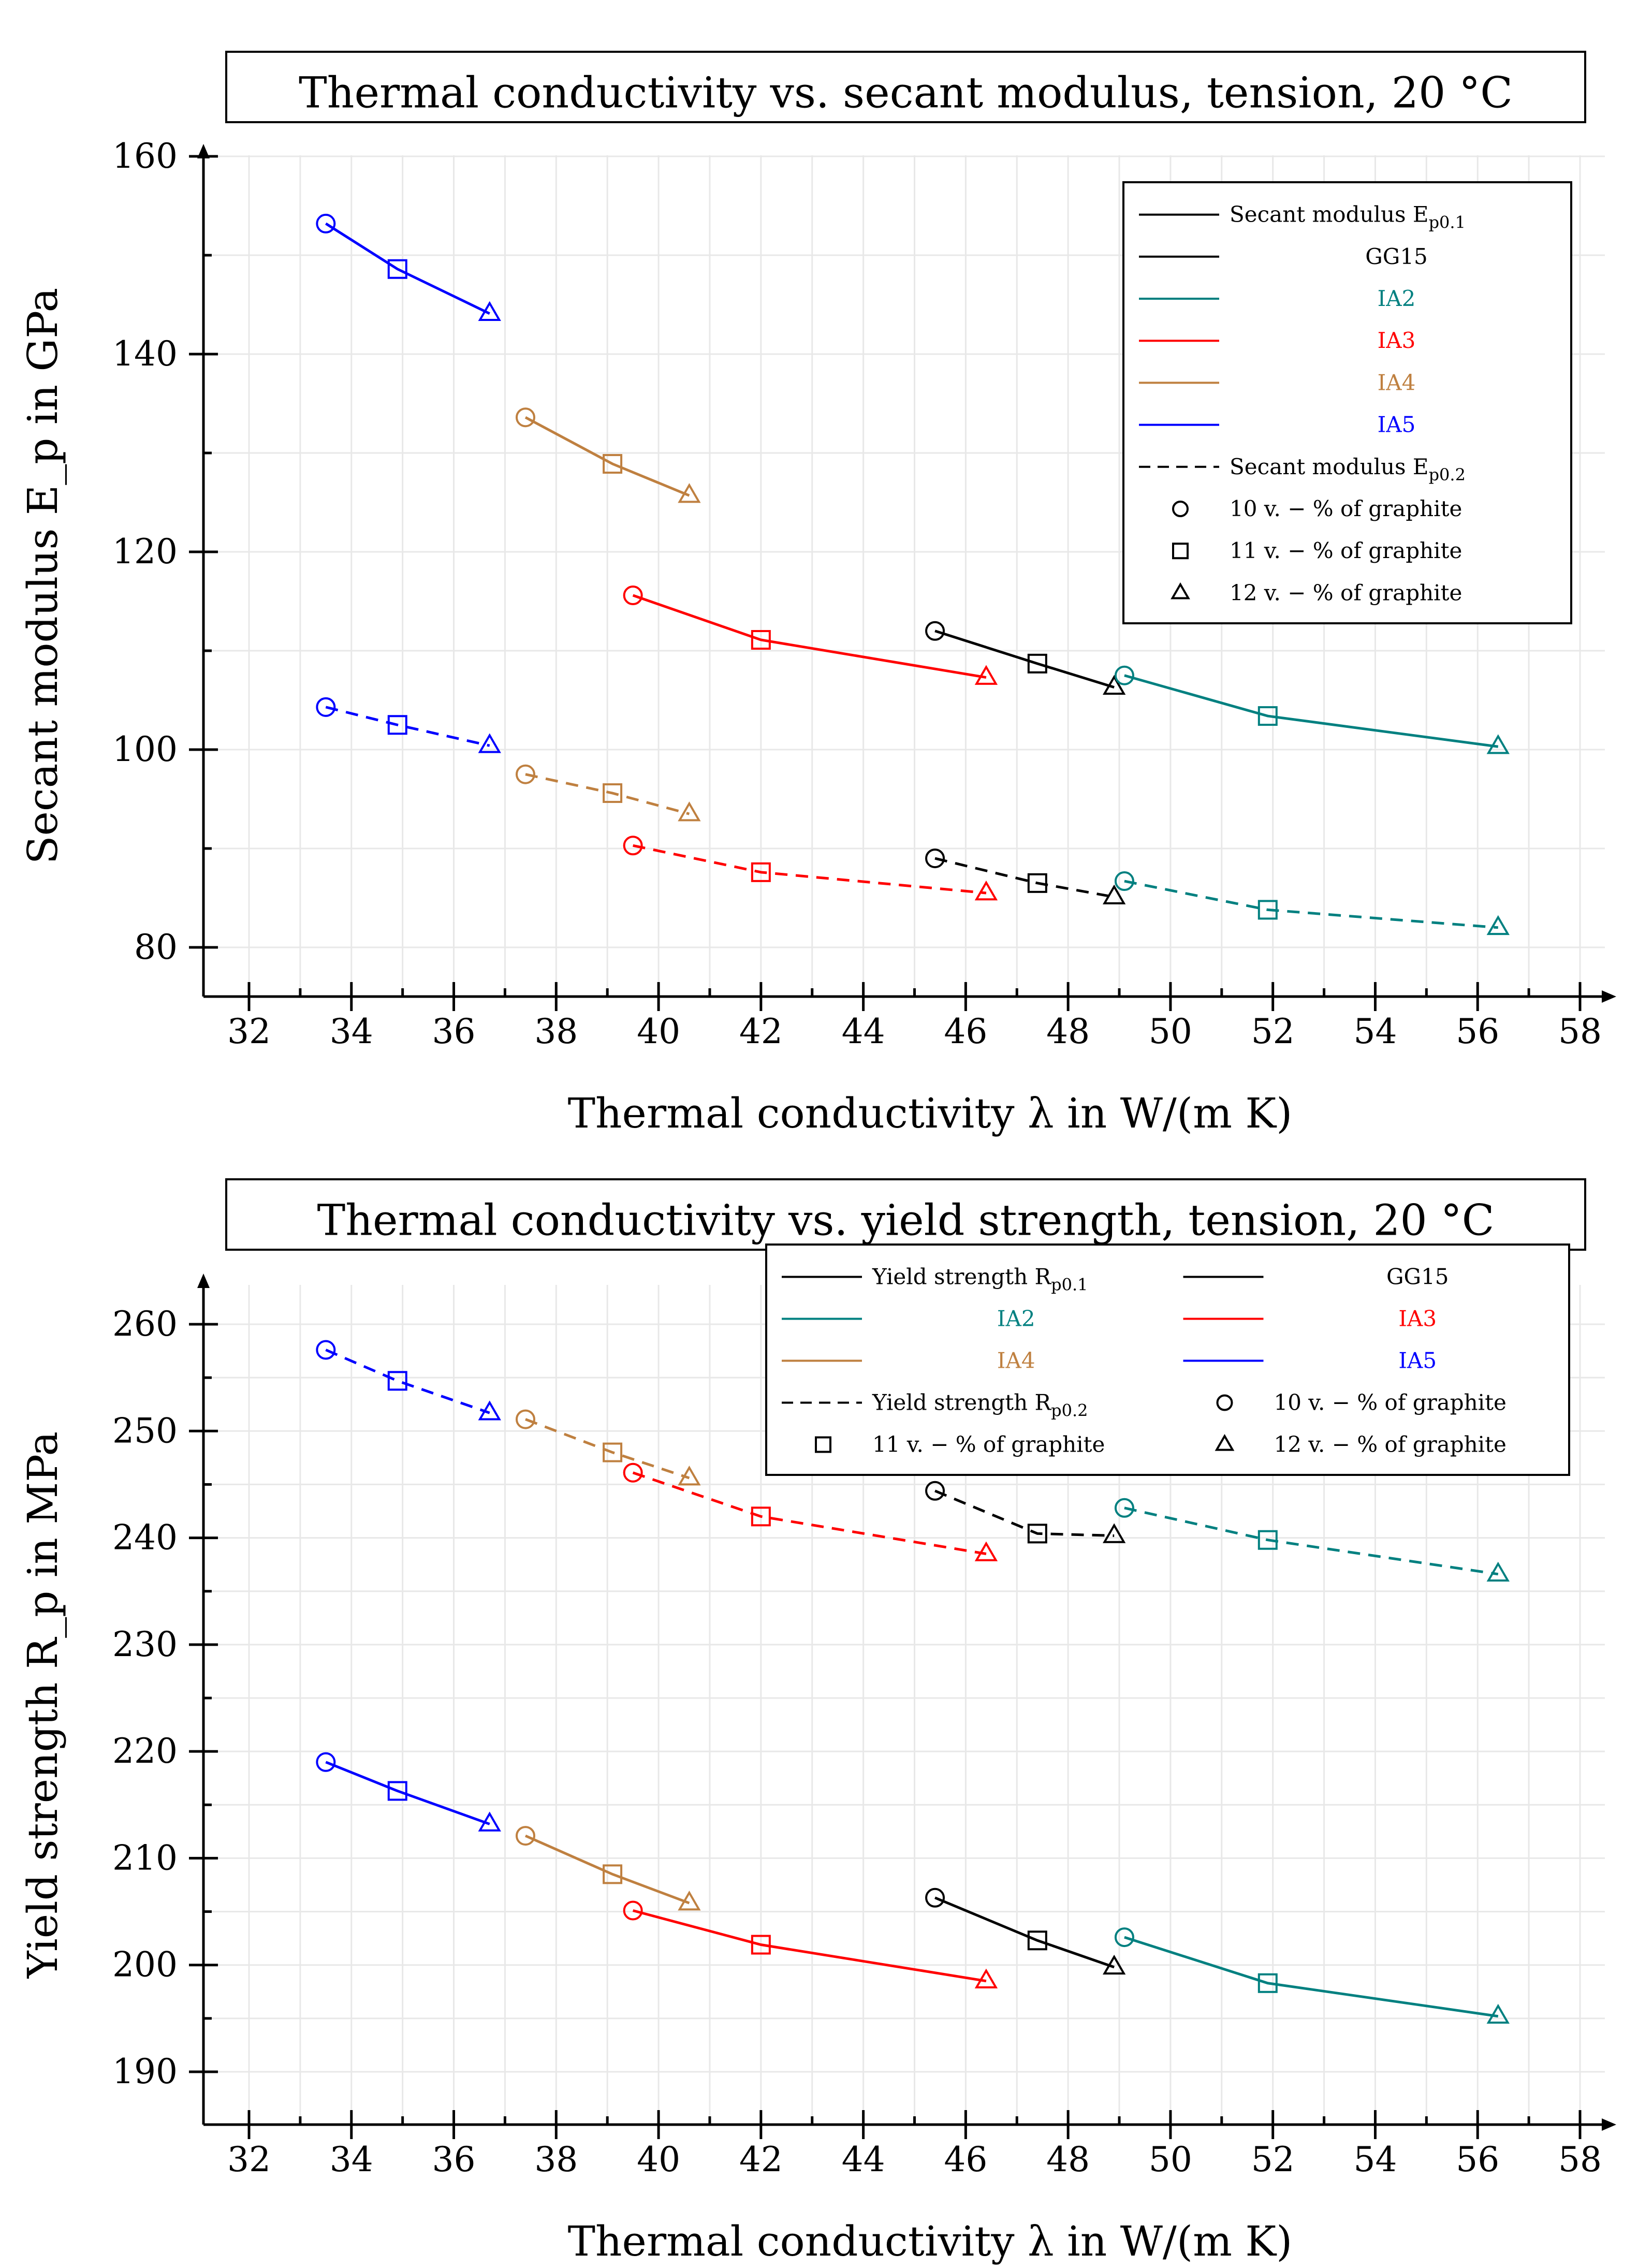  I want to click on x-tick-label: 46, so click(966, 1031).